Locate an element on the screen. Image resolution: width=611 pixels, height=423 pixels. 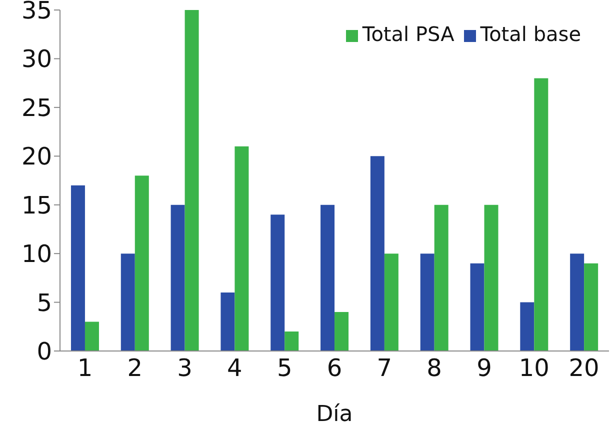
legend-label: Total PSA is located at coordinates (408, 34).